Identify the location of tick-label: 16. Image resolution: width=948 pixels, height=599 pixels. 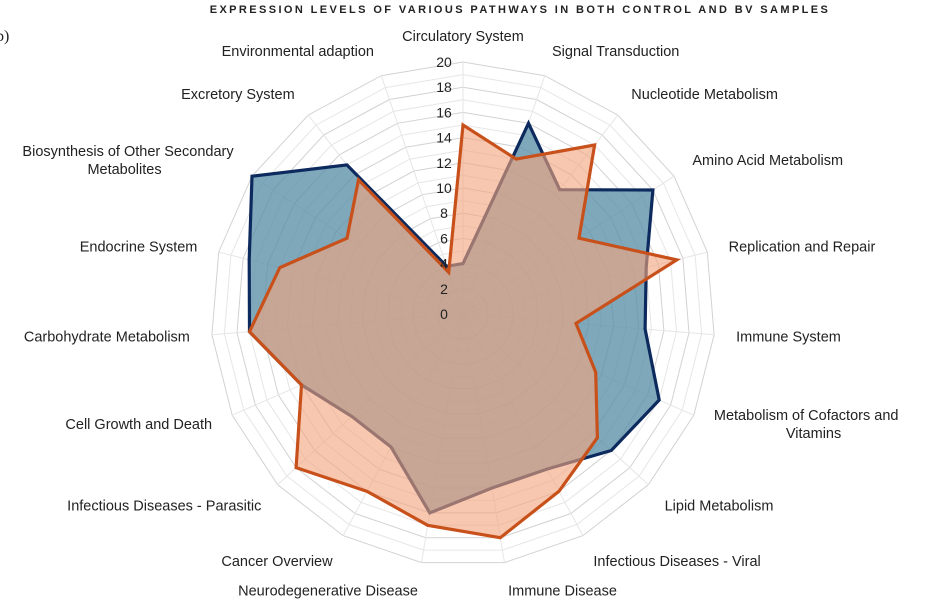
(444, 112).